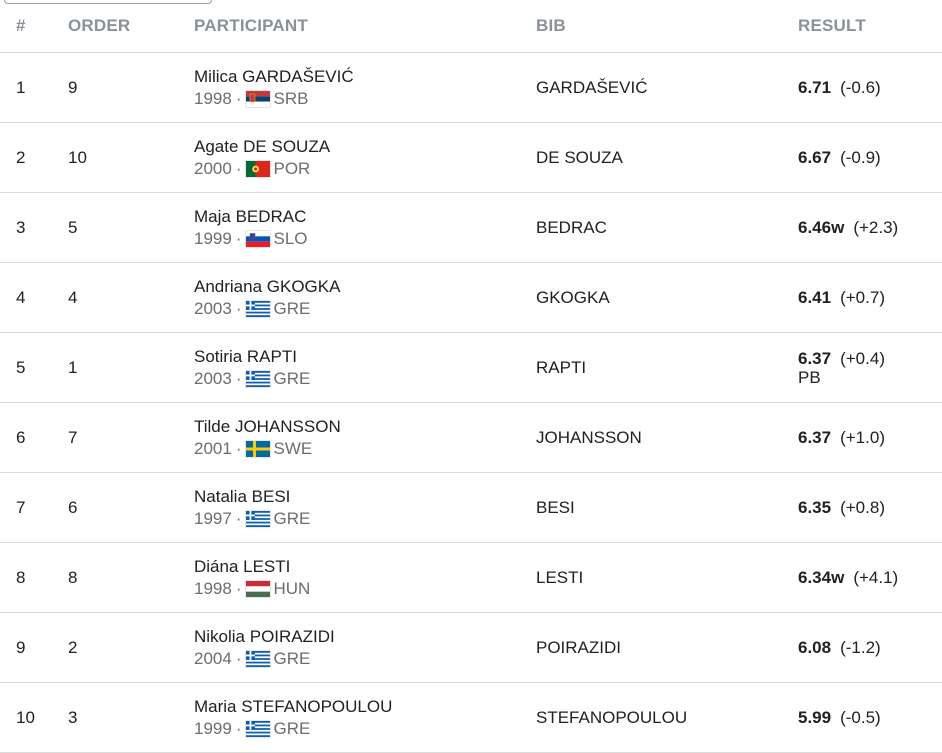 The image size is (942, 753). I want to click on column-header-result: RESULT, so click(870, 26).